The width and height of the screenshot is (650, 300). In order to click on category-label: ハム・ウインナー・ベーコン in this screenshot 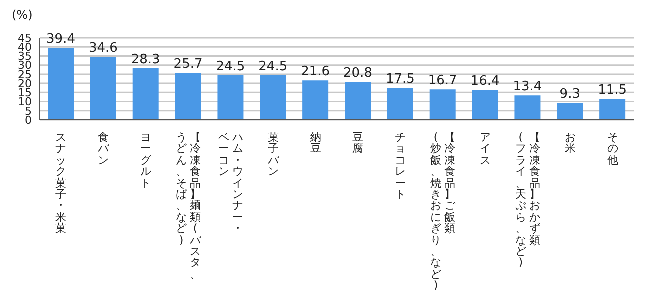, I will do `click(231, 183)`.